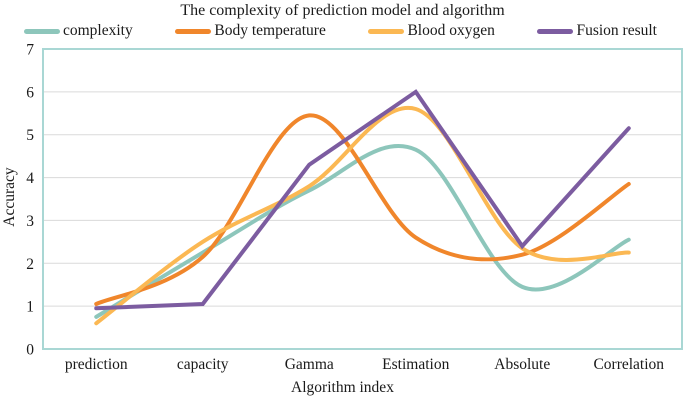 This screenshot has height=406, width=685. I want to click on y-tick-label: 0, so click(30, 350).